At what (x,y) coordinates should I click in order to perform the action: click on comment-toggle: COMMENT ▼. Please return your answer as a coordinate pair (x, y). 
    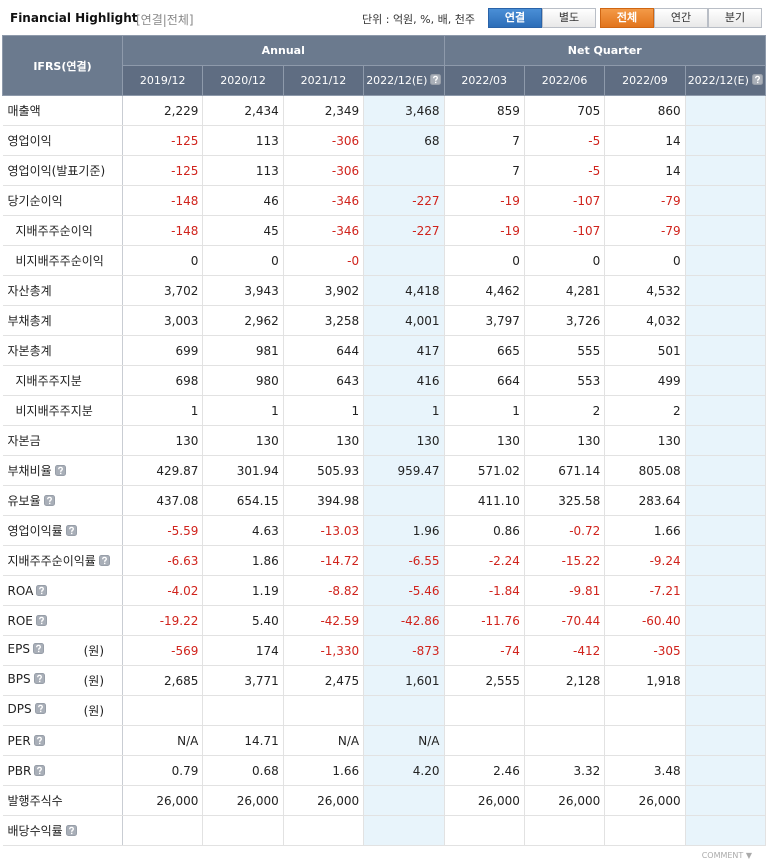
    Looking at the image, I should click on (726, 855).